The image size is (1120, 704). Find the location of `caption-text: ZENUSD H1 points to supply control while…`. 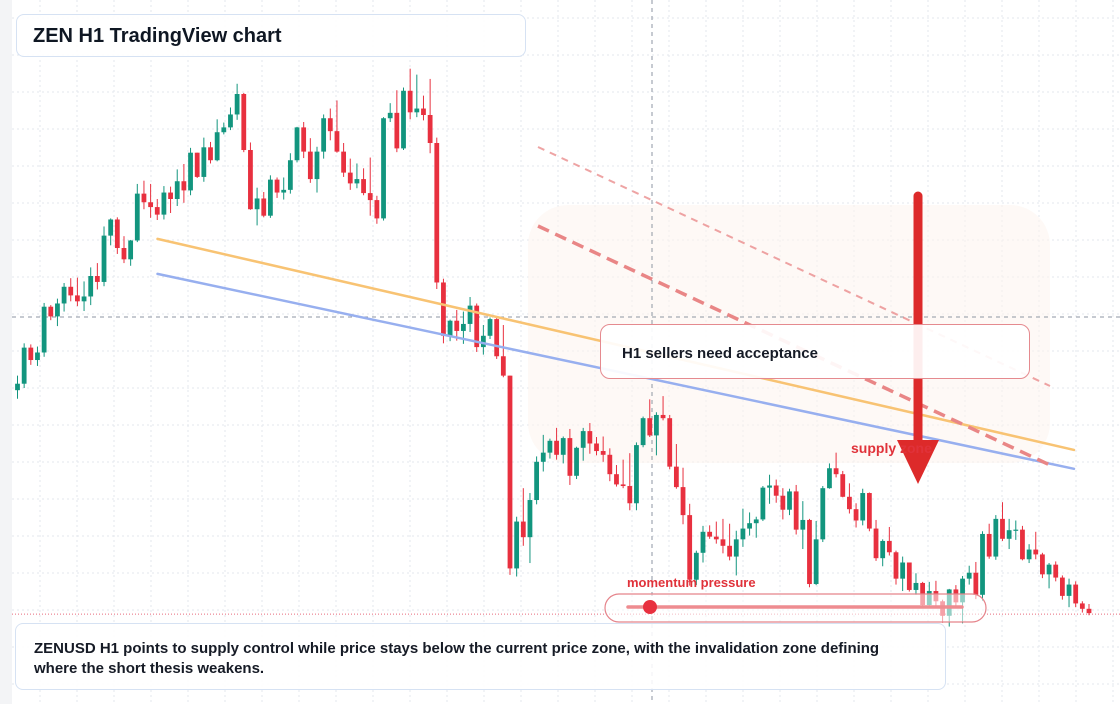

caption-text: ZENUSD H1 points to supply control while… is located at coordinates (457, 658).